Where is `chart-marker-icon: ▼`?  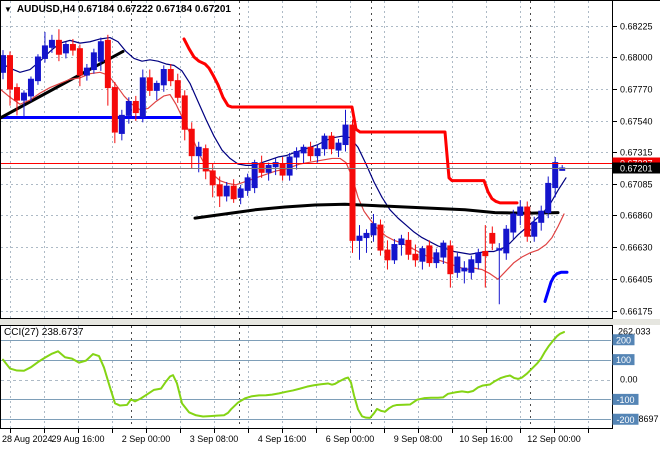
chart-marker-icon: ▼ is located at coordinates (8, 9).